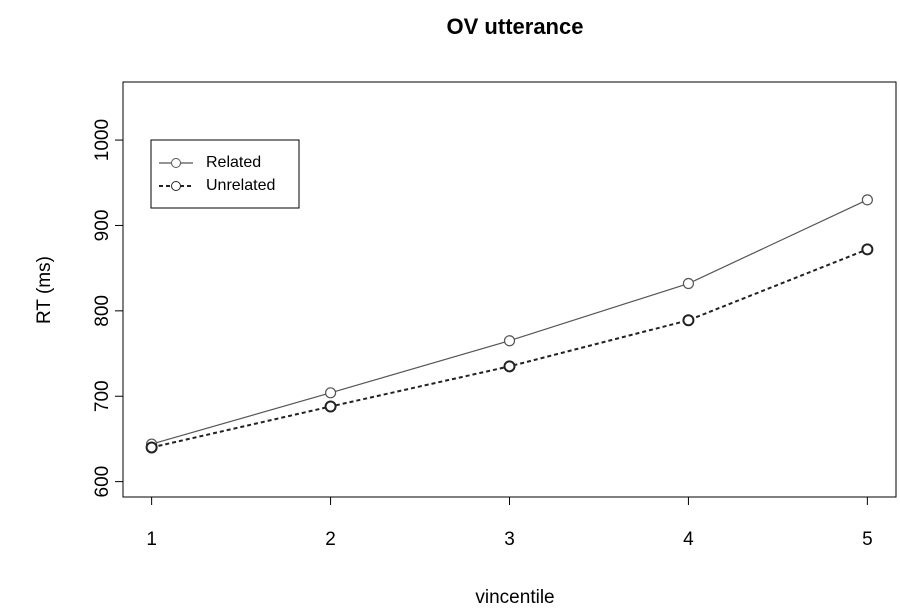 The width and height of the screenshot is (900, 610). I want to click on legend-label: Unrelated, so click(240, 185).